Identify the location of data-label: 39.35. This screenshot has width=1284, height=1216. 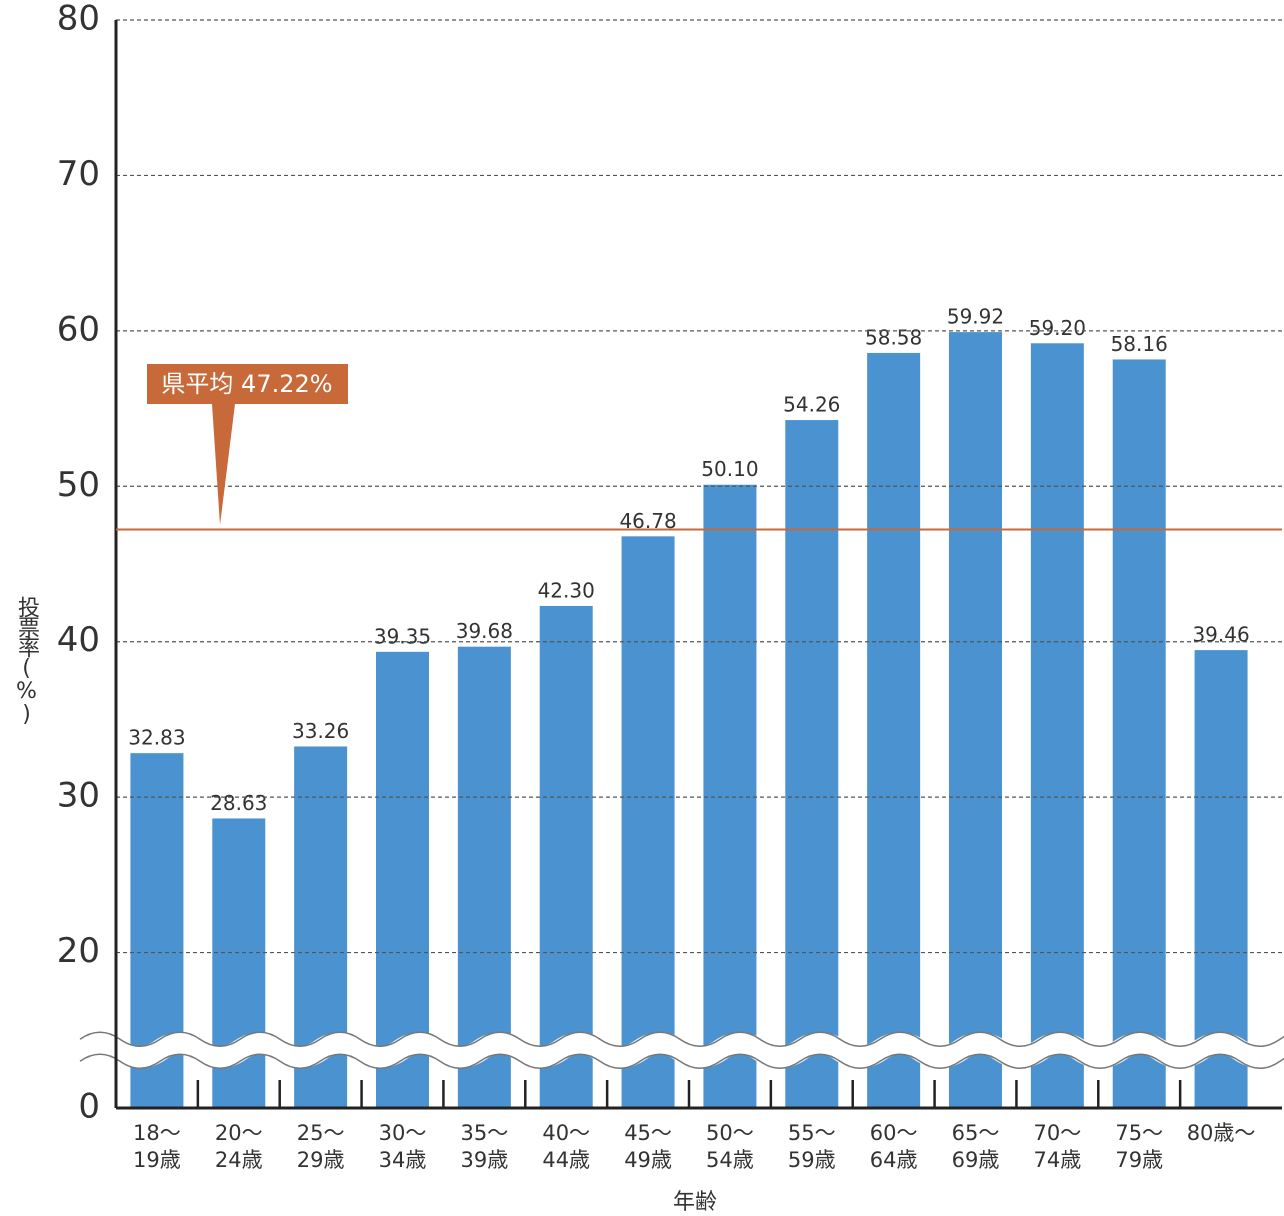
(402, 636).